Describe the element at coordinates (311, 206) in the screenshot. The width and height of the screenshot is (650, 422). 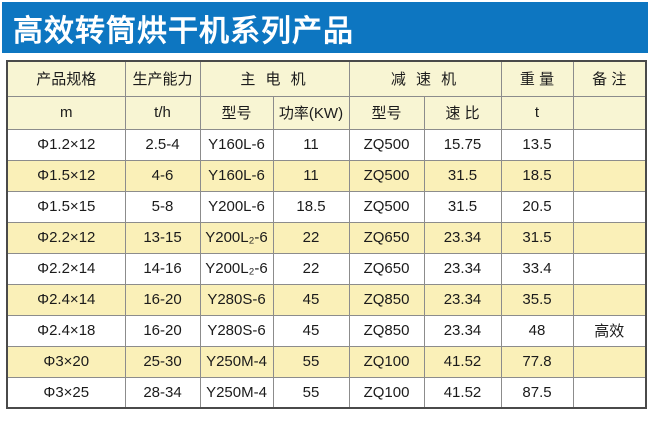
I see `cell-motor-power: 18.5` at that location.